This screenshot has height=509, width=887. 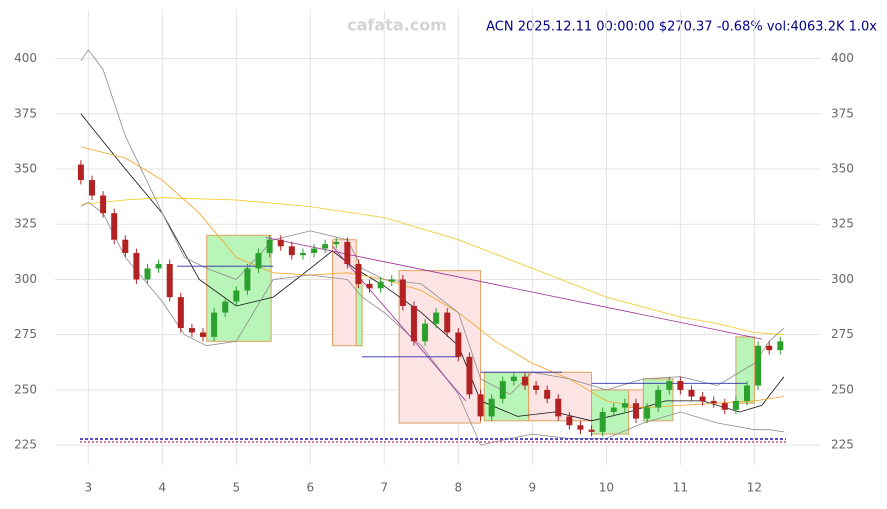 What do you see at coordinates (842, 58) in the screenshot?
I see `y-tick-label-right: 400` at bounding box center [842, 58].